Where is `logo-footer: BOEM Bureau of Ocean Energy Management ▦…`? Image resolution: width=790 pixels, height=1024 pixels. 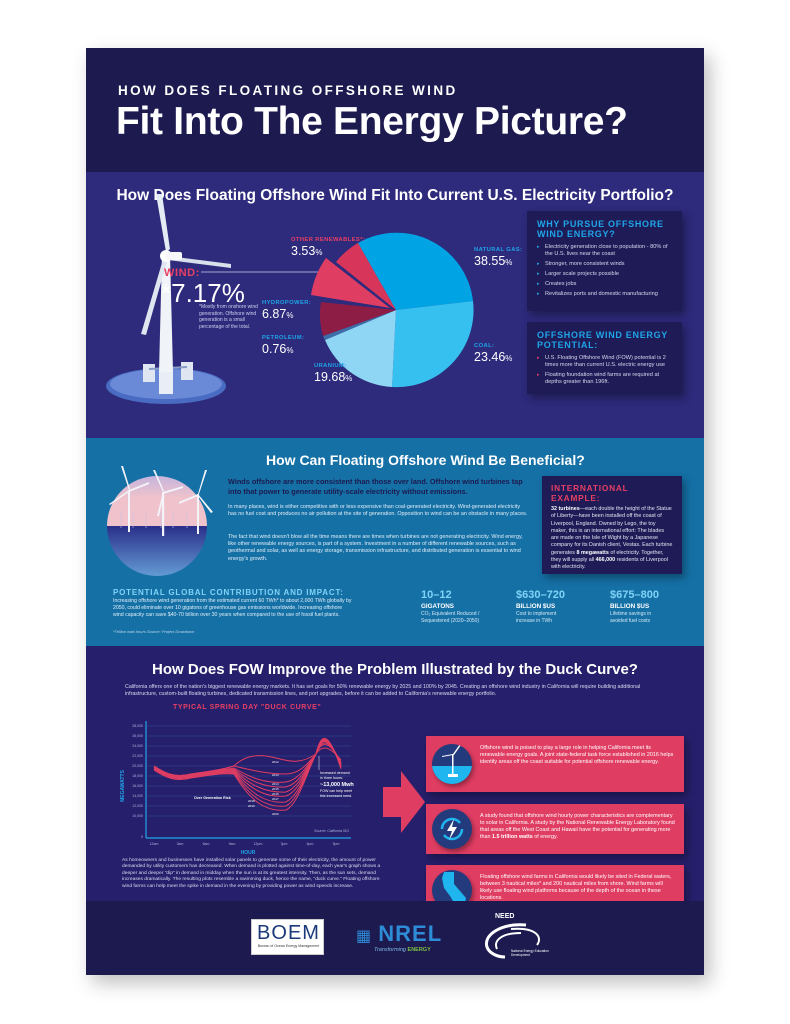 logo-footer: BOEM Bureau of Ocean Energy Management ▦… is located at coordinates (395, 938).